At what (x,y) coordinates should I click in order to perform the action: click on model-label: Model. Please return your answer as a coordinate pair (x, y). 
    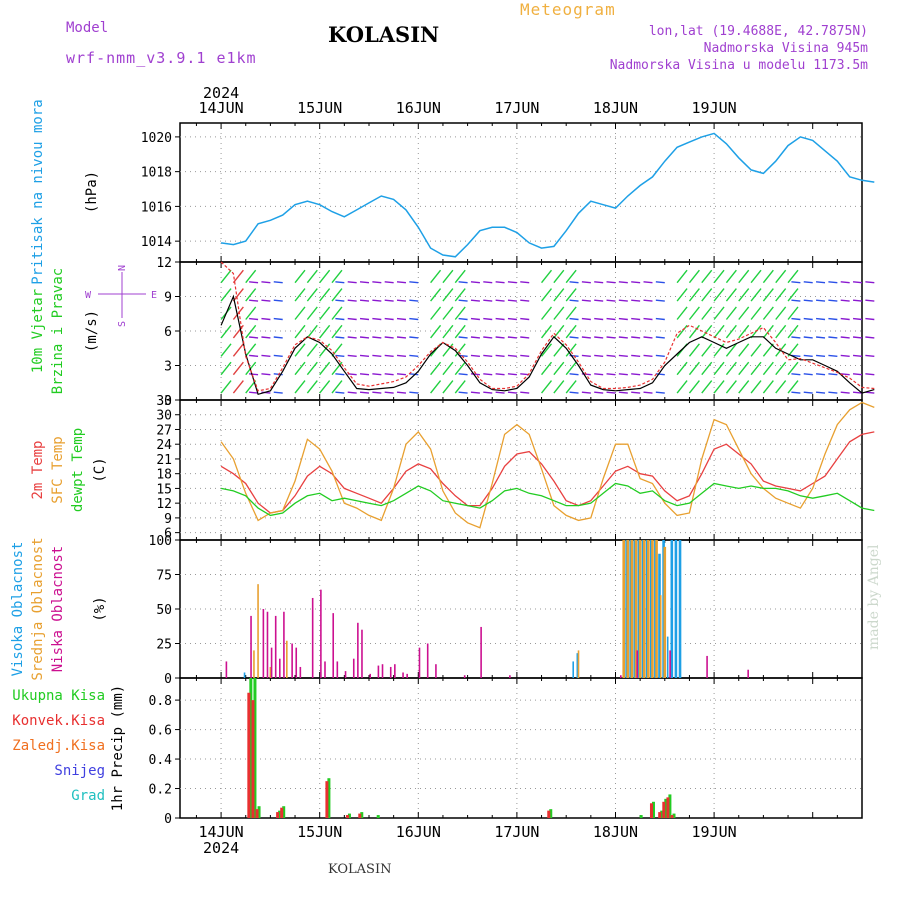
    Looking at the image, I should click on (87, 28).